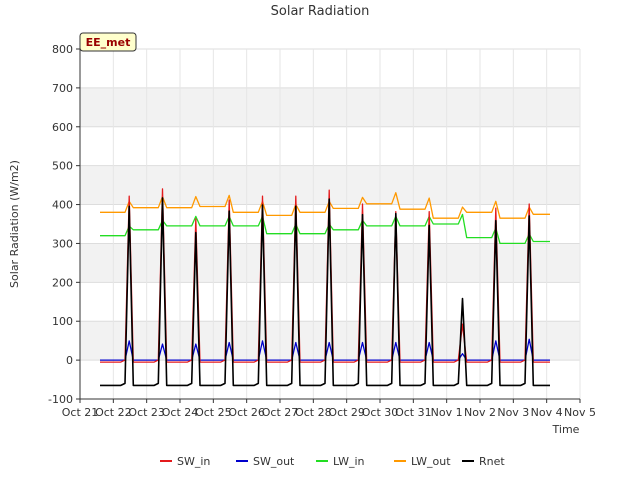 The height and width of the screenshot is (480, 640). I want to click on y-tick-label: 600, so click(62, 127).